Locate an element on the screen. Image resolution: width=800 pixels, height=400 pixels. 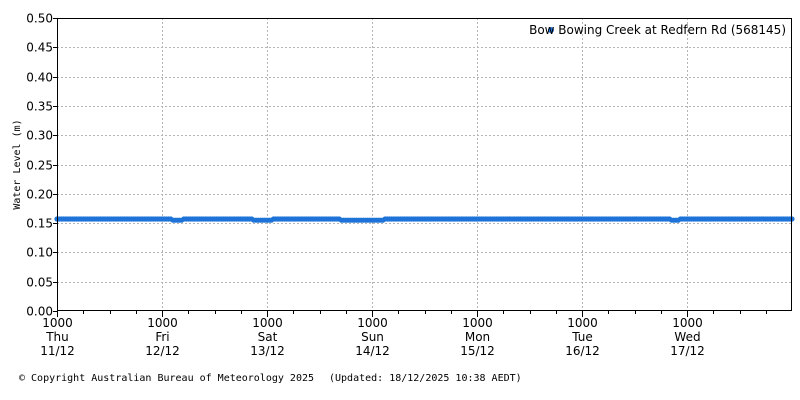
x-tick-label: Sat is located at coordinates (268, 337).